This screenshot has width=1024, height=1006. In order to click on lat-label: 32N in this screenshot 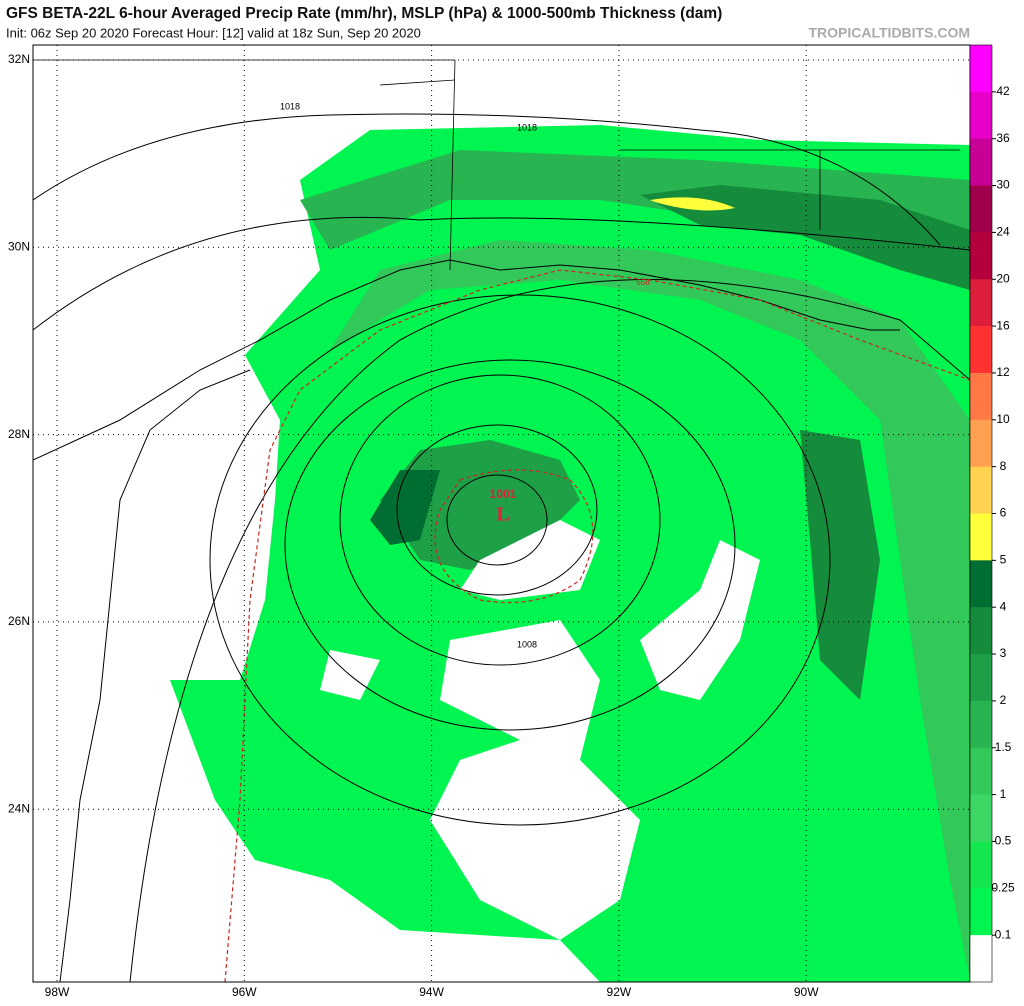, I will do `click(19, 59)`.